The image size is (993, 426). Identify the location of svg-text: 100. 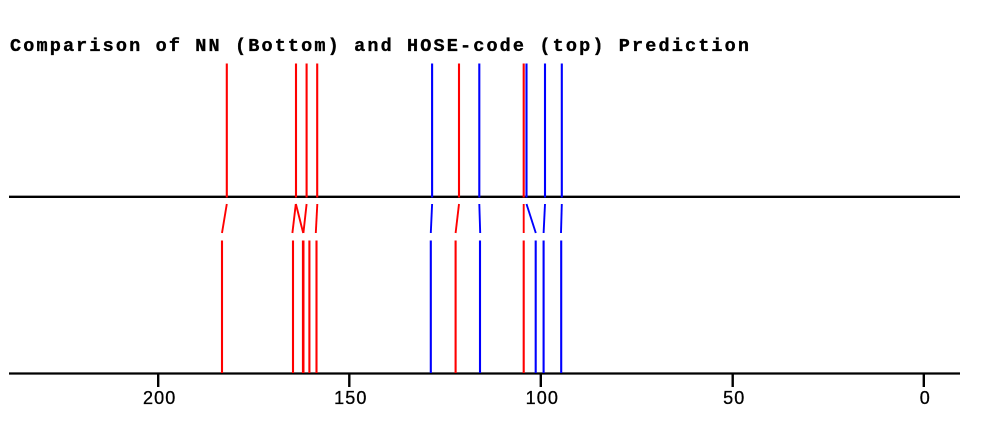
(542, 398).